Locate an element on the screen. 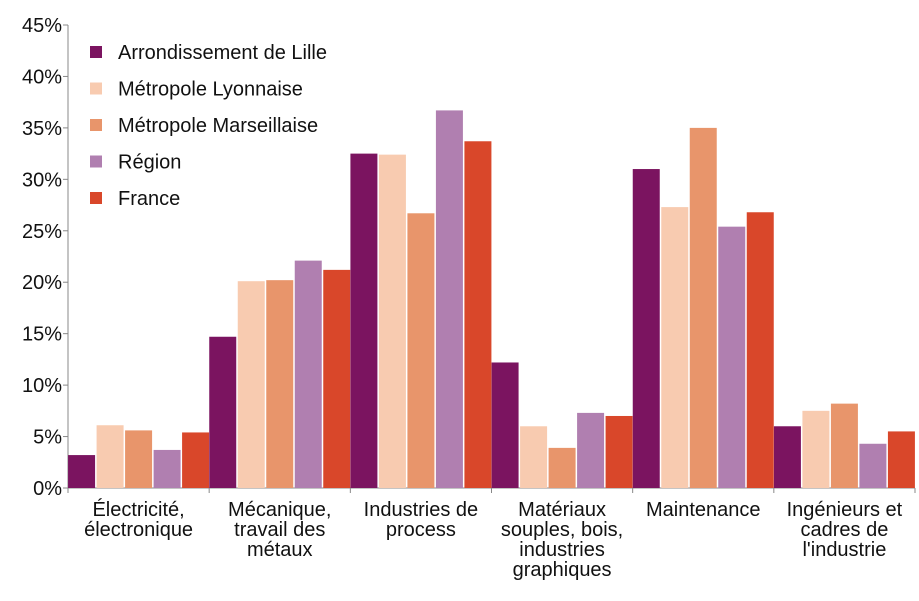  y-tick-label: 25% is located at coordinates (42, 232).